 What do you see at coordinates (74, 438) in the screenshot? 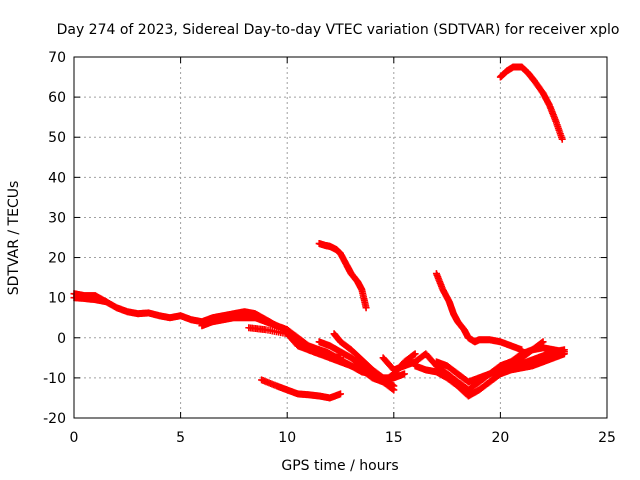
I see `x-tick-label: 0` at bounding box center [74, 438].